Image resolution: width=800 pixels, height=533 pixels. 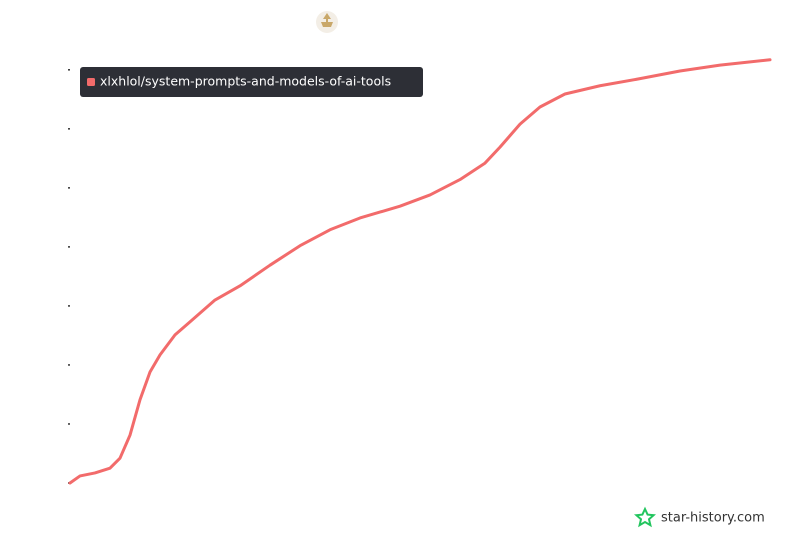 I want to click on watermark: star-history.com, so click(x=699, y=517).